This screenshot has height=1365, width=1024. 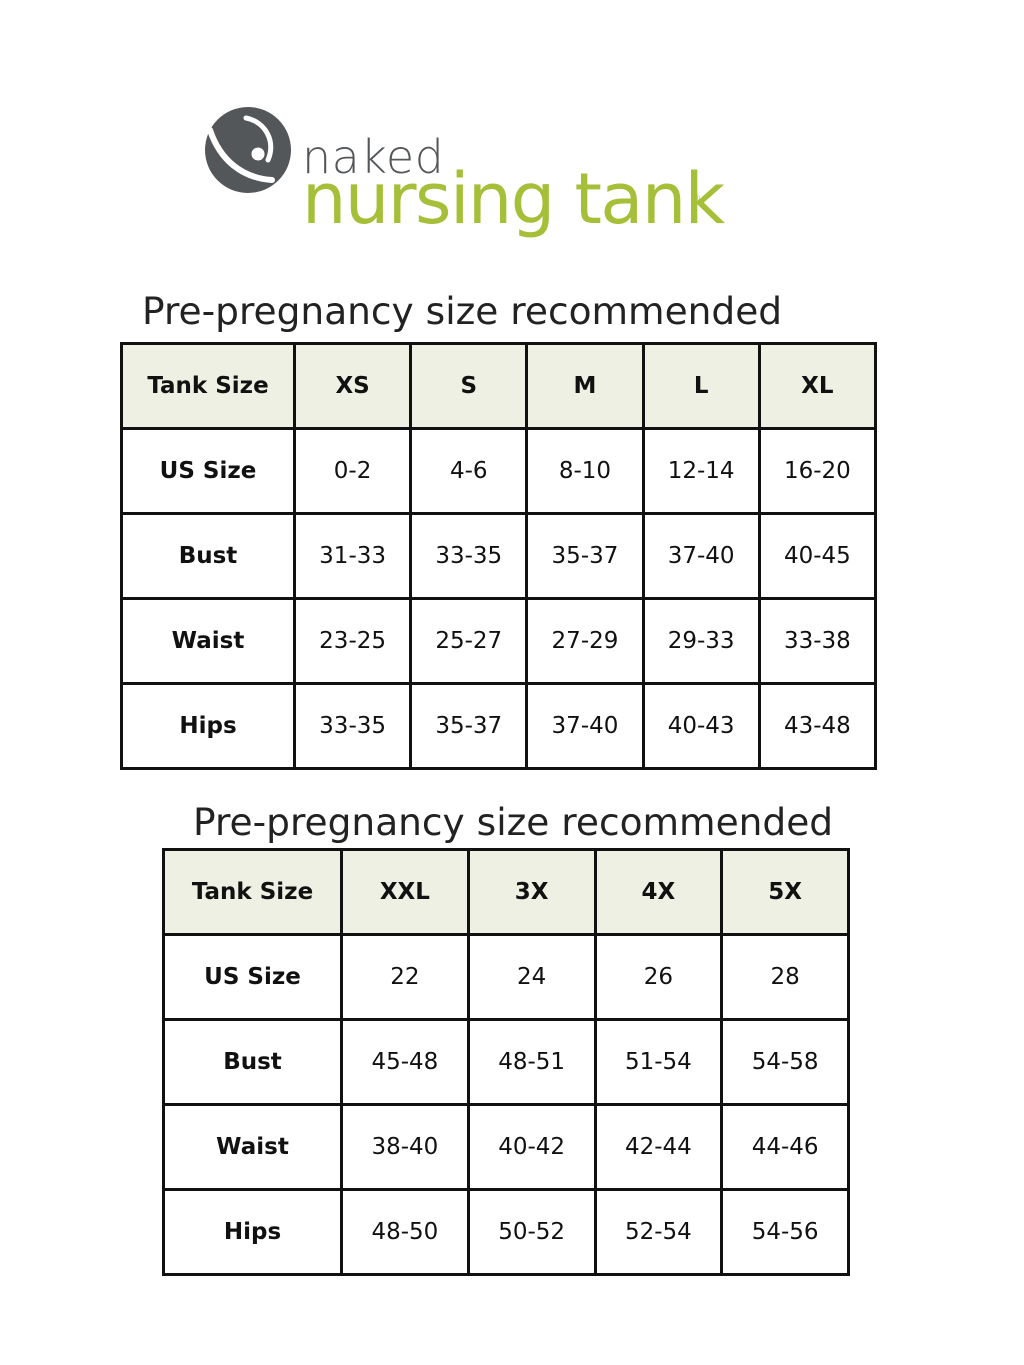 I want to click on table-cell: 28, so click(x=785, y=977).